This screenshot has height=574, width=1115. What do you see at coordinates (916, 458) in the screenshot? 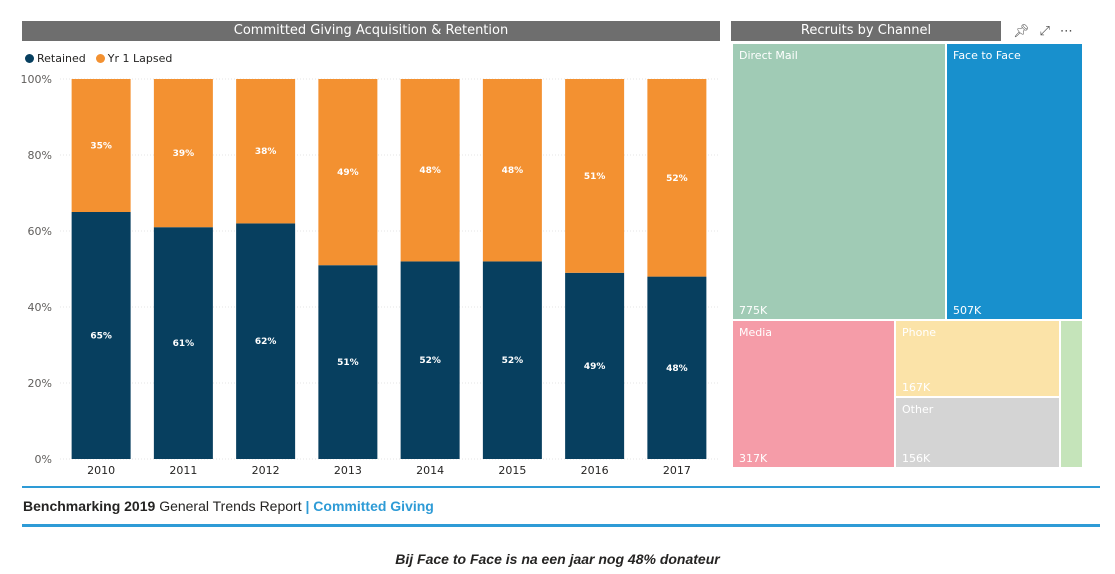
I see `treemap-value: 156K` at bounding box center [916, 458].